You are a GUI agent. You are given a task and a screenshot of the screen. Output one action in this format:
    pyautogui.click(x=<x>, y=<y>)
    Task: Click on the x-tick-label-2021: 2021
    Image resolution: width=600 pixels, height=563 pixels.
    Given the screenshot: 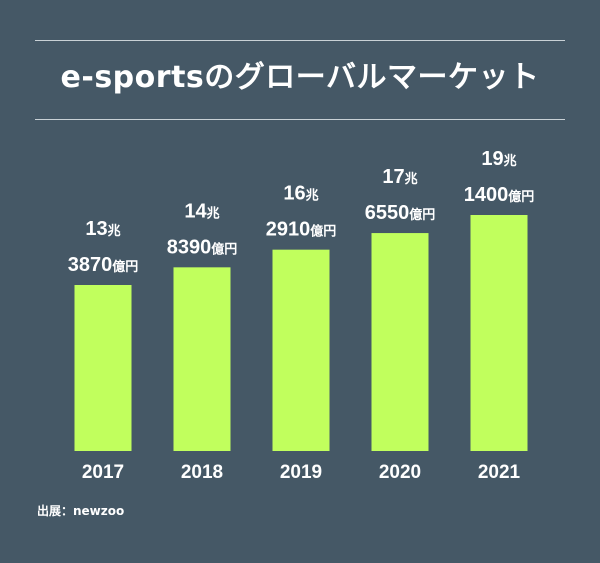 What is the action you would take?
    pyautogui.click(x=499, y=472)
    